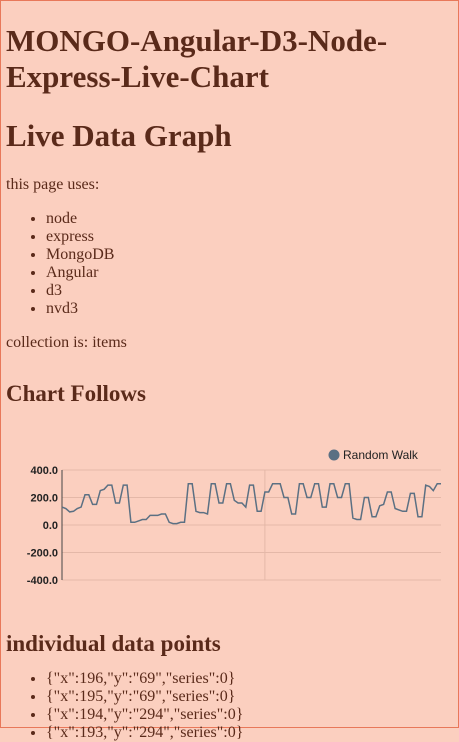 This screenshot has width=459, height=742. What do you see at coordinates (62, 587) in the screenshot?
I see `x-tick-label: 97` at bounding box center [62, 587].